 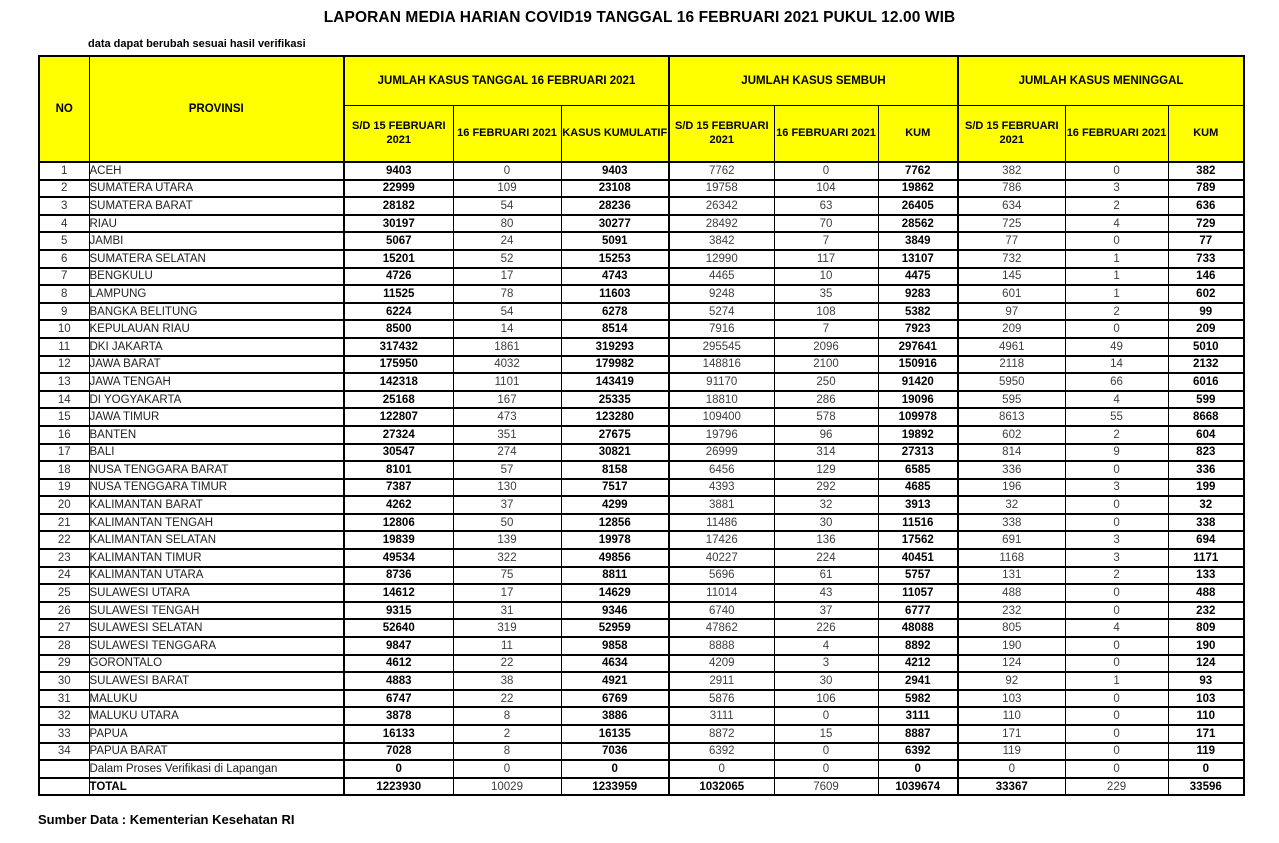 What do you see at coordinates (826, 312) in the screenshot?
I see `cell-sembuh-16feb: 108` at bounding box center [826, 312].